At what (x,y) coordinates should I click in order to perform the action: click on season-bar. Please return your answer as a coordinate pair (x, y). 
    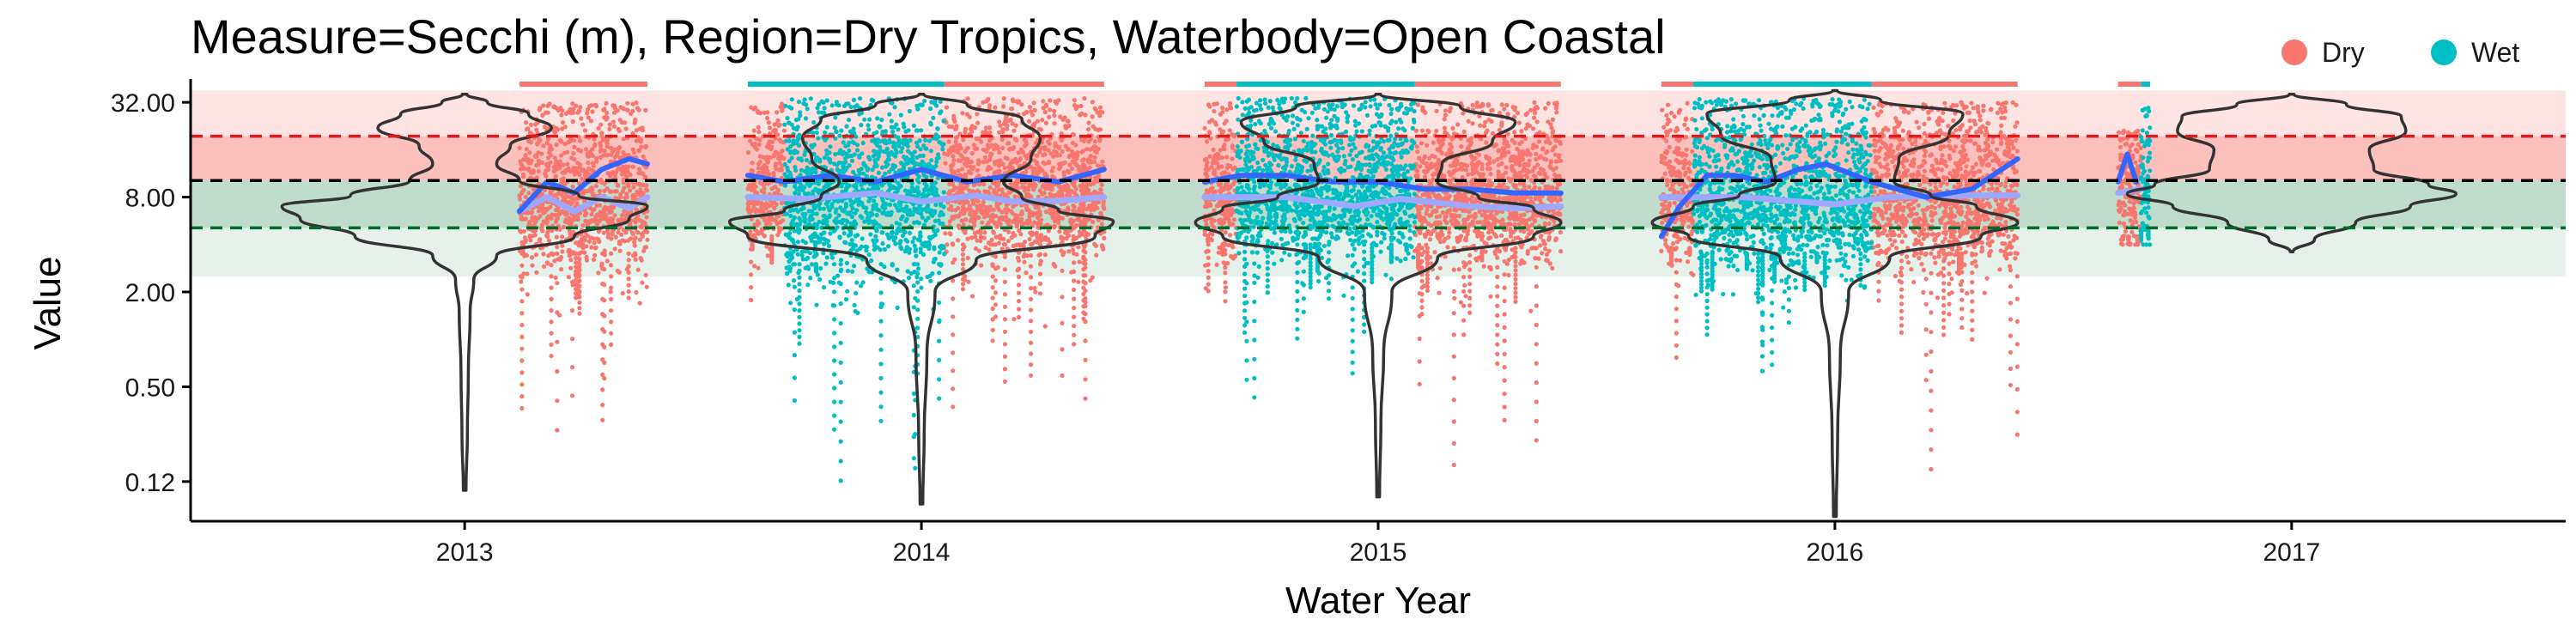
    Looking at the image, I should click on (1325, 85).